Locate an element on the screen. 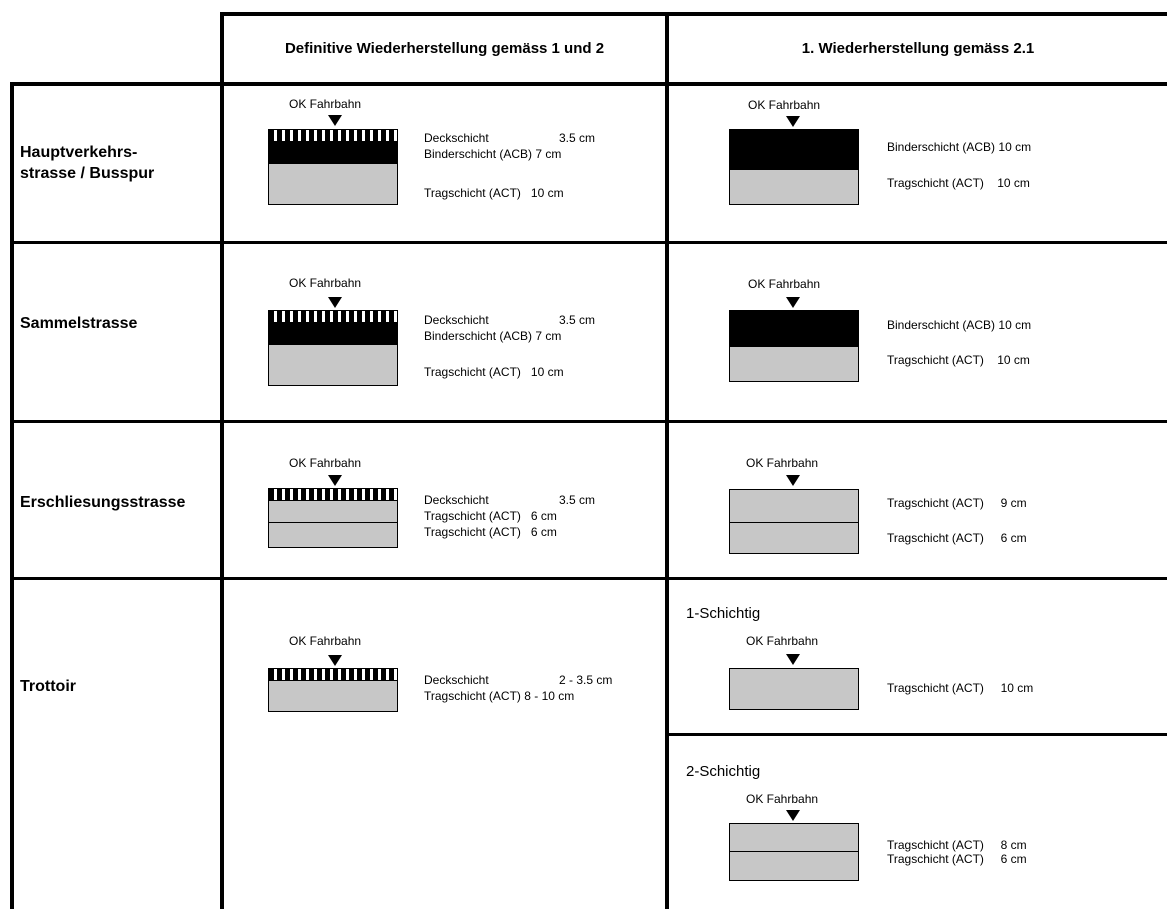 This screenshot has height=909, width=1167. row-label-hauptverkehrsstrasse: Hauptverkehrs- strasse / Busspur is located at coordinates (87, 163).